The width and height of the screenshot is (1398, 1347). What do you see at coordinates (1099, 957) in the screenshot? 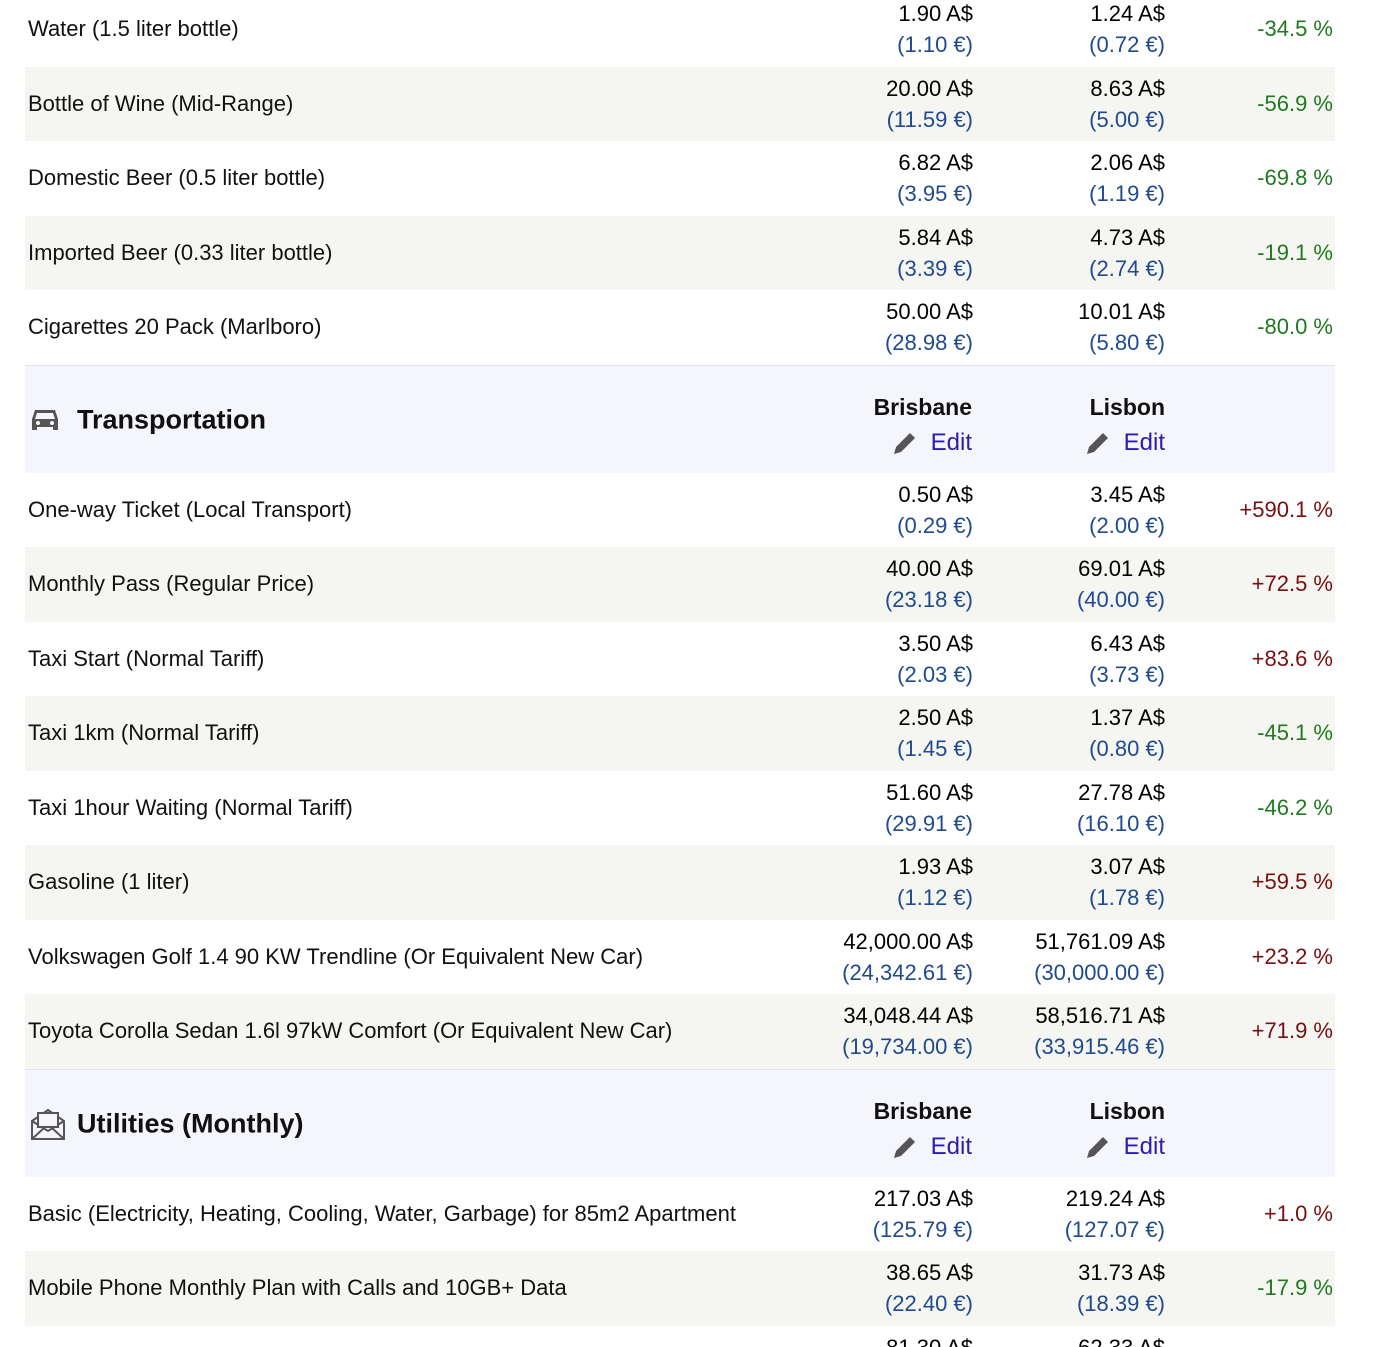
I see `price-cell: 51,761.09 A$ (30,000.00 €)` at bounding box center [1099, 957].